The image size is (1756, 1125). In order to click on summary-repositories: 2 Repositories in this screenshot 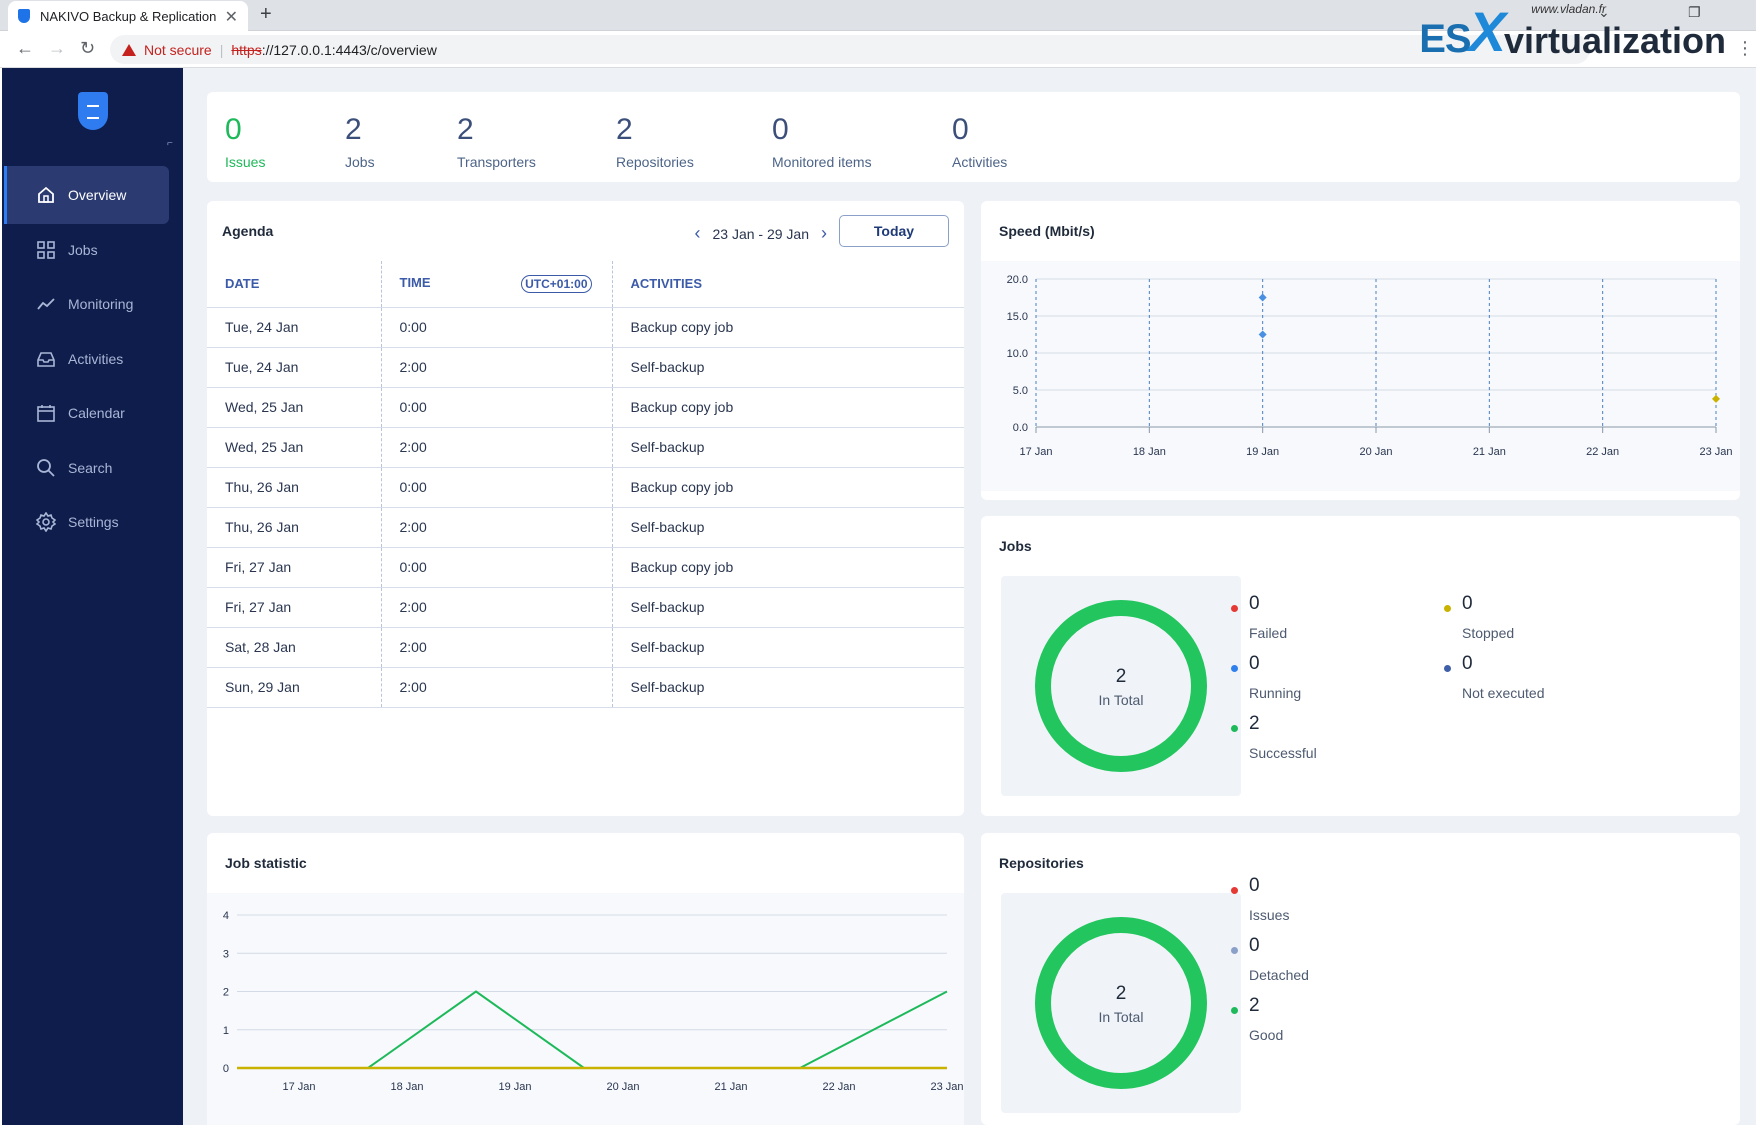, I will do `click(655, 141)`.